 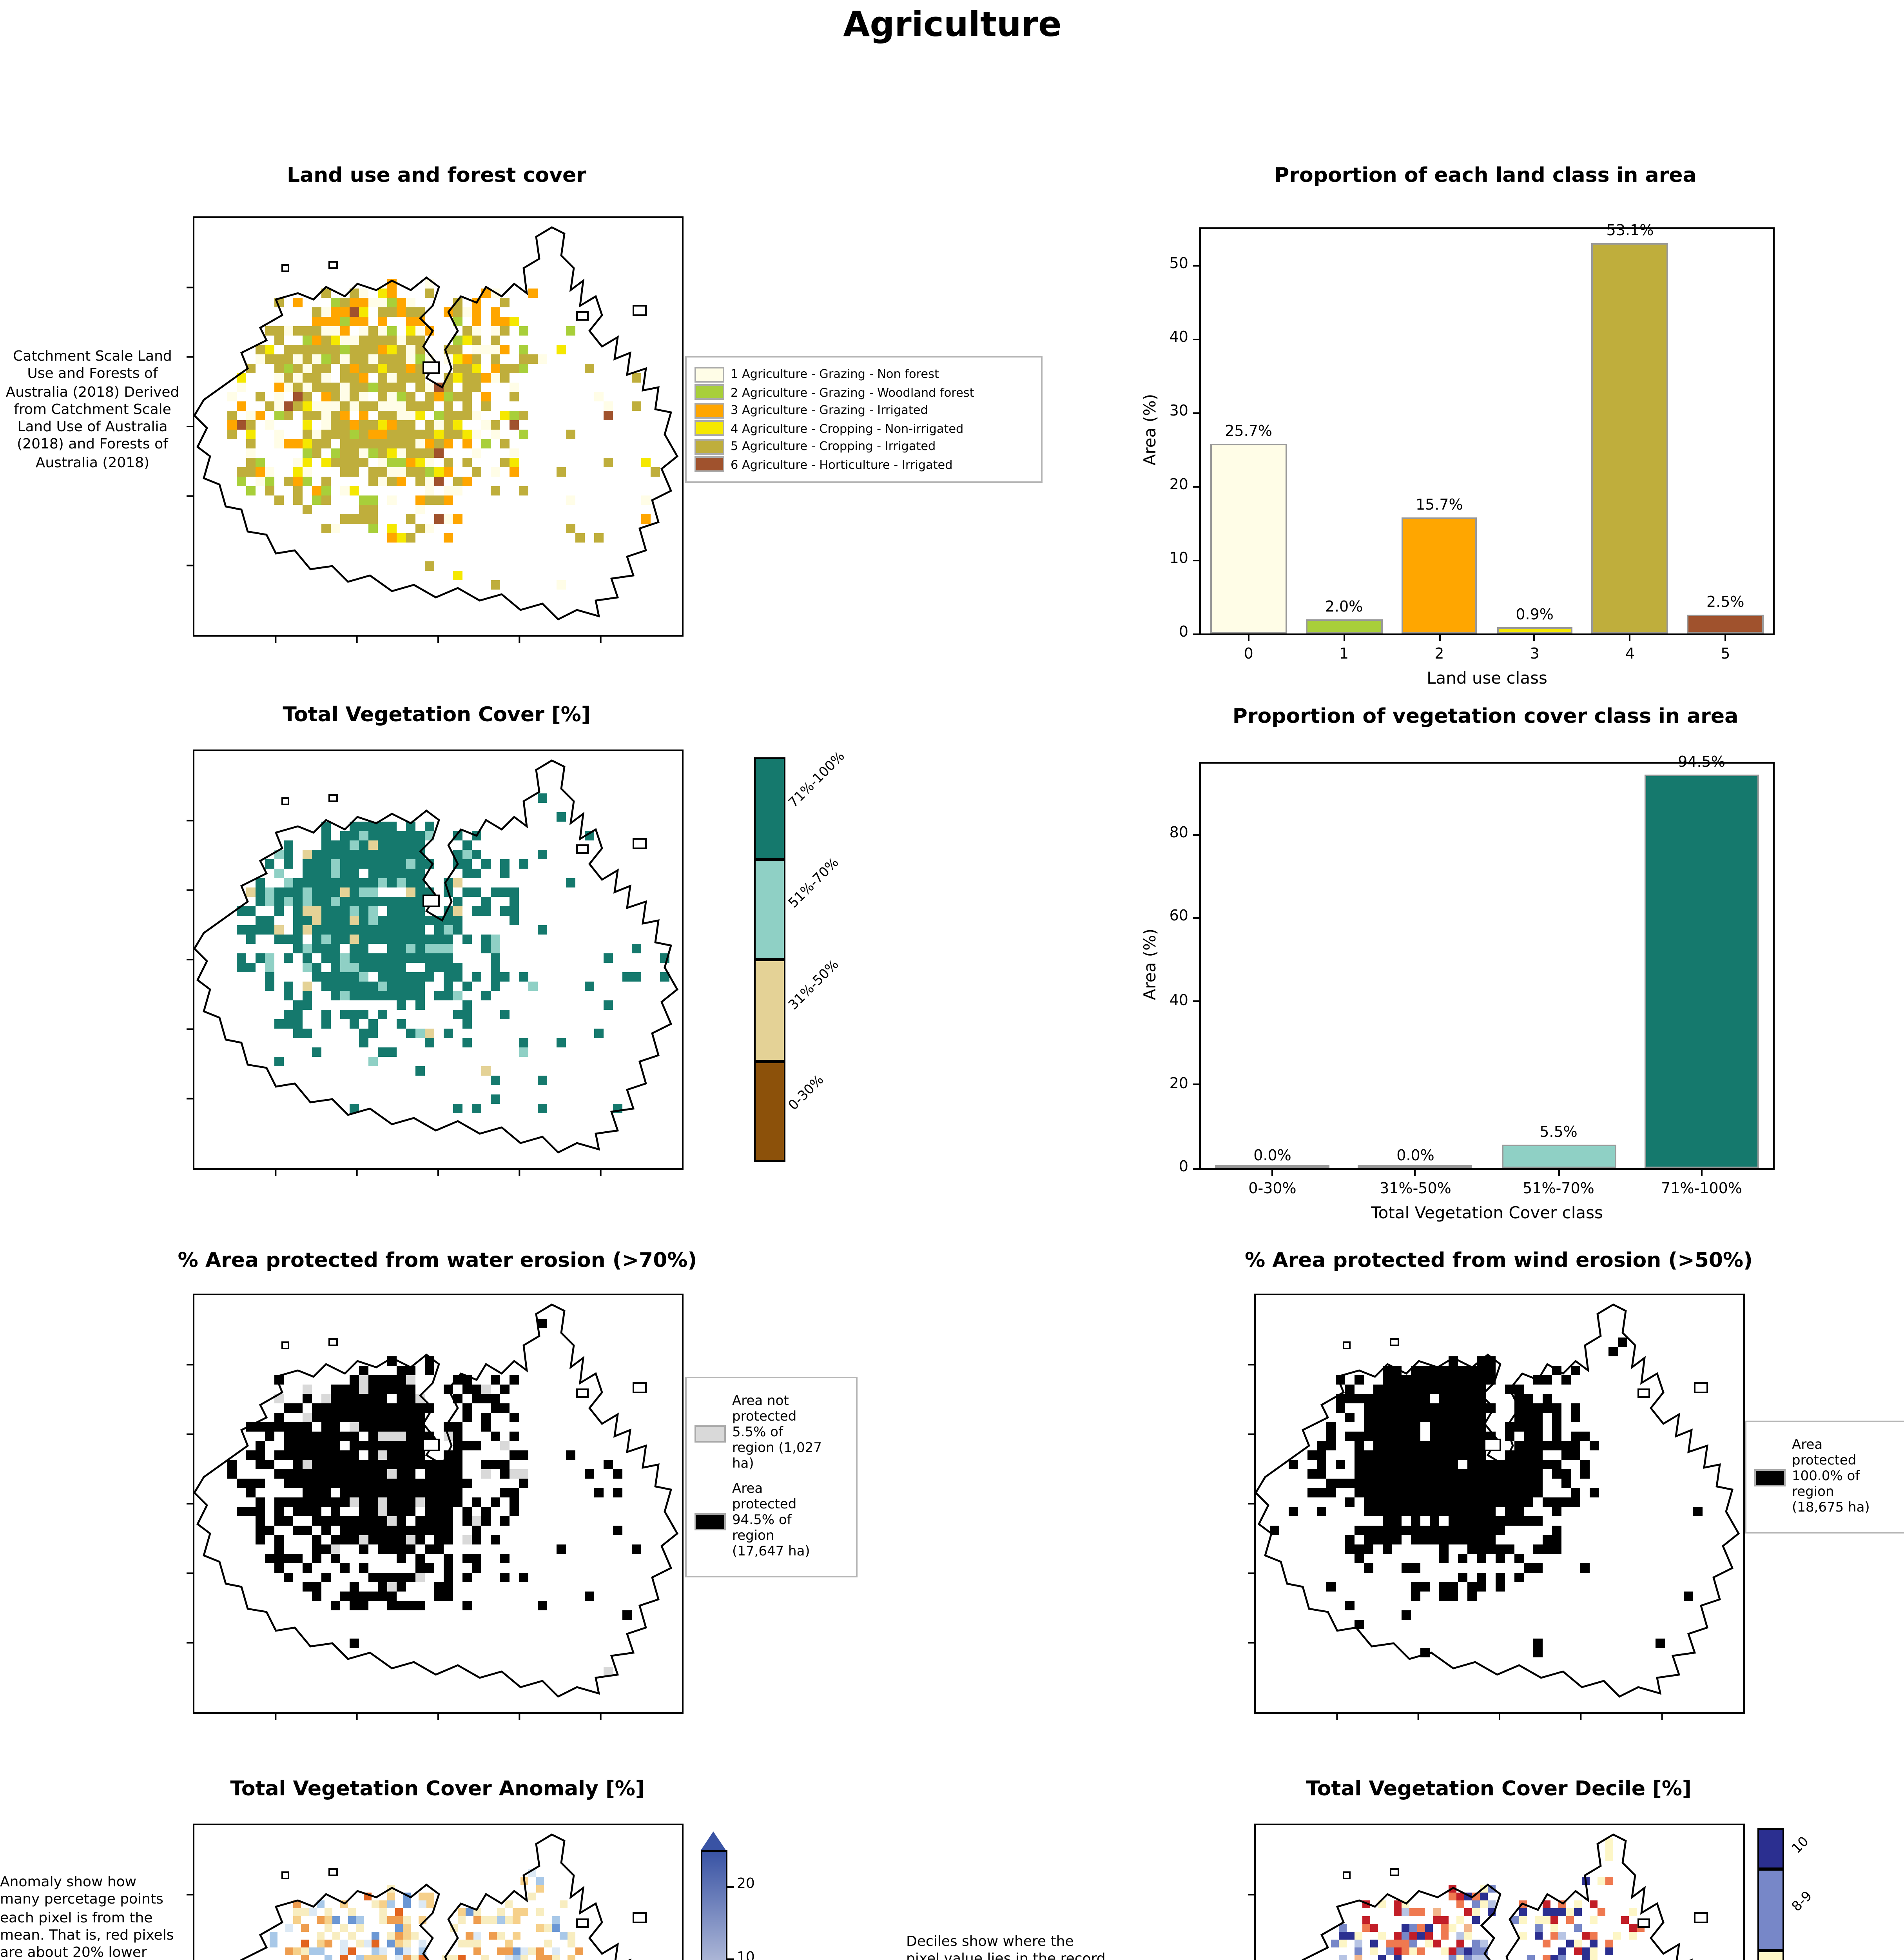 I want to click on legend-item: 6 Agriculture - Horticulture - Irrigated, so click(x=864, y=464).